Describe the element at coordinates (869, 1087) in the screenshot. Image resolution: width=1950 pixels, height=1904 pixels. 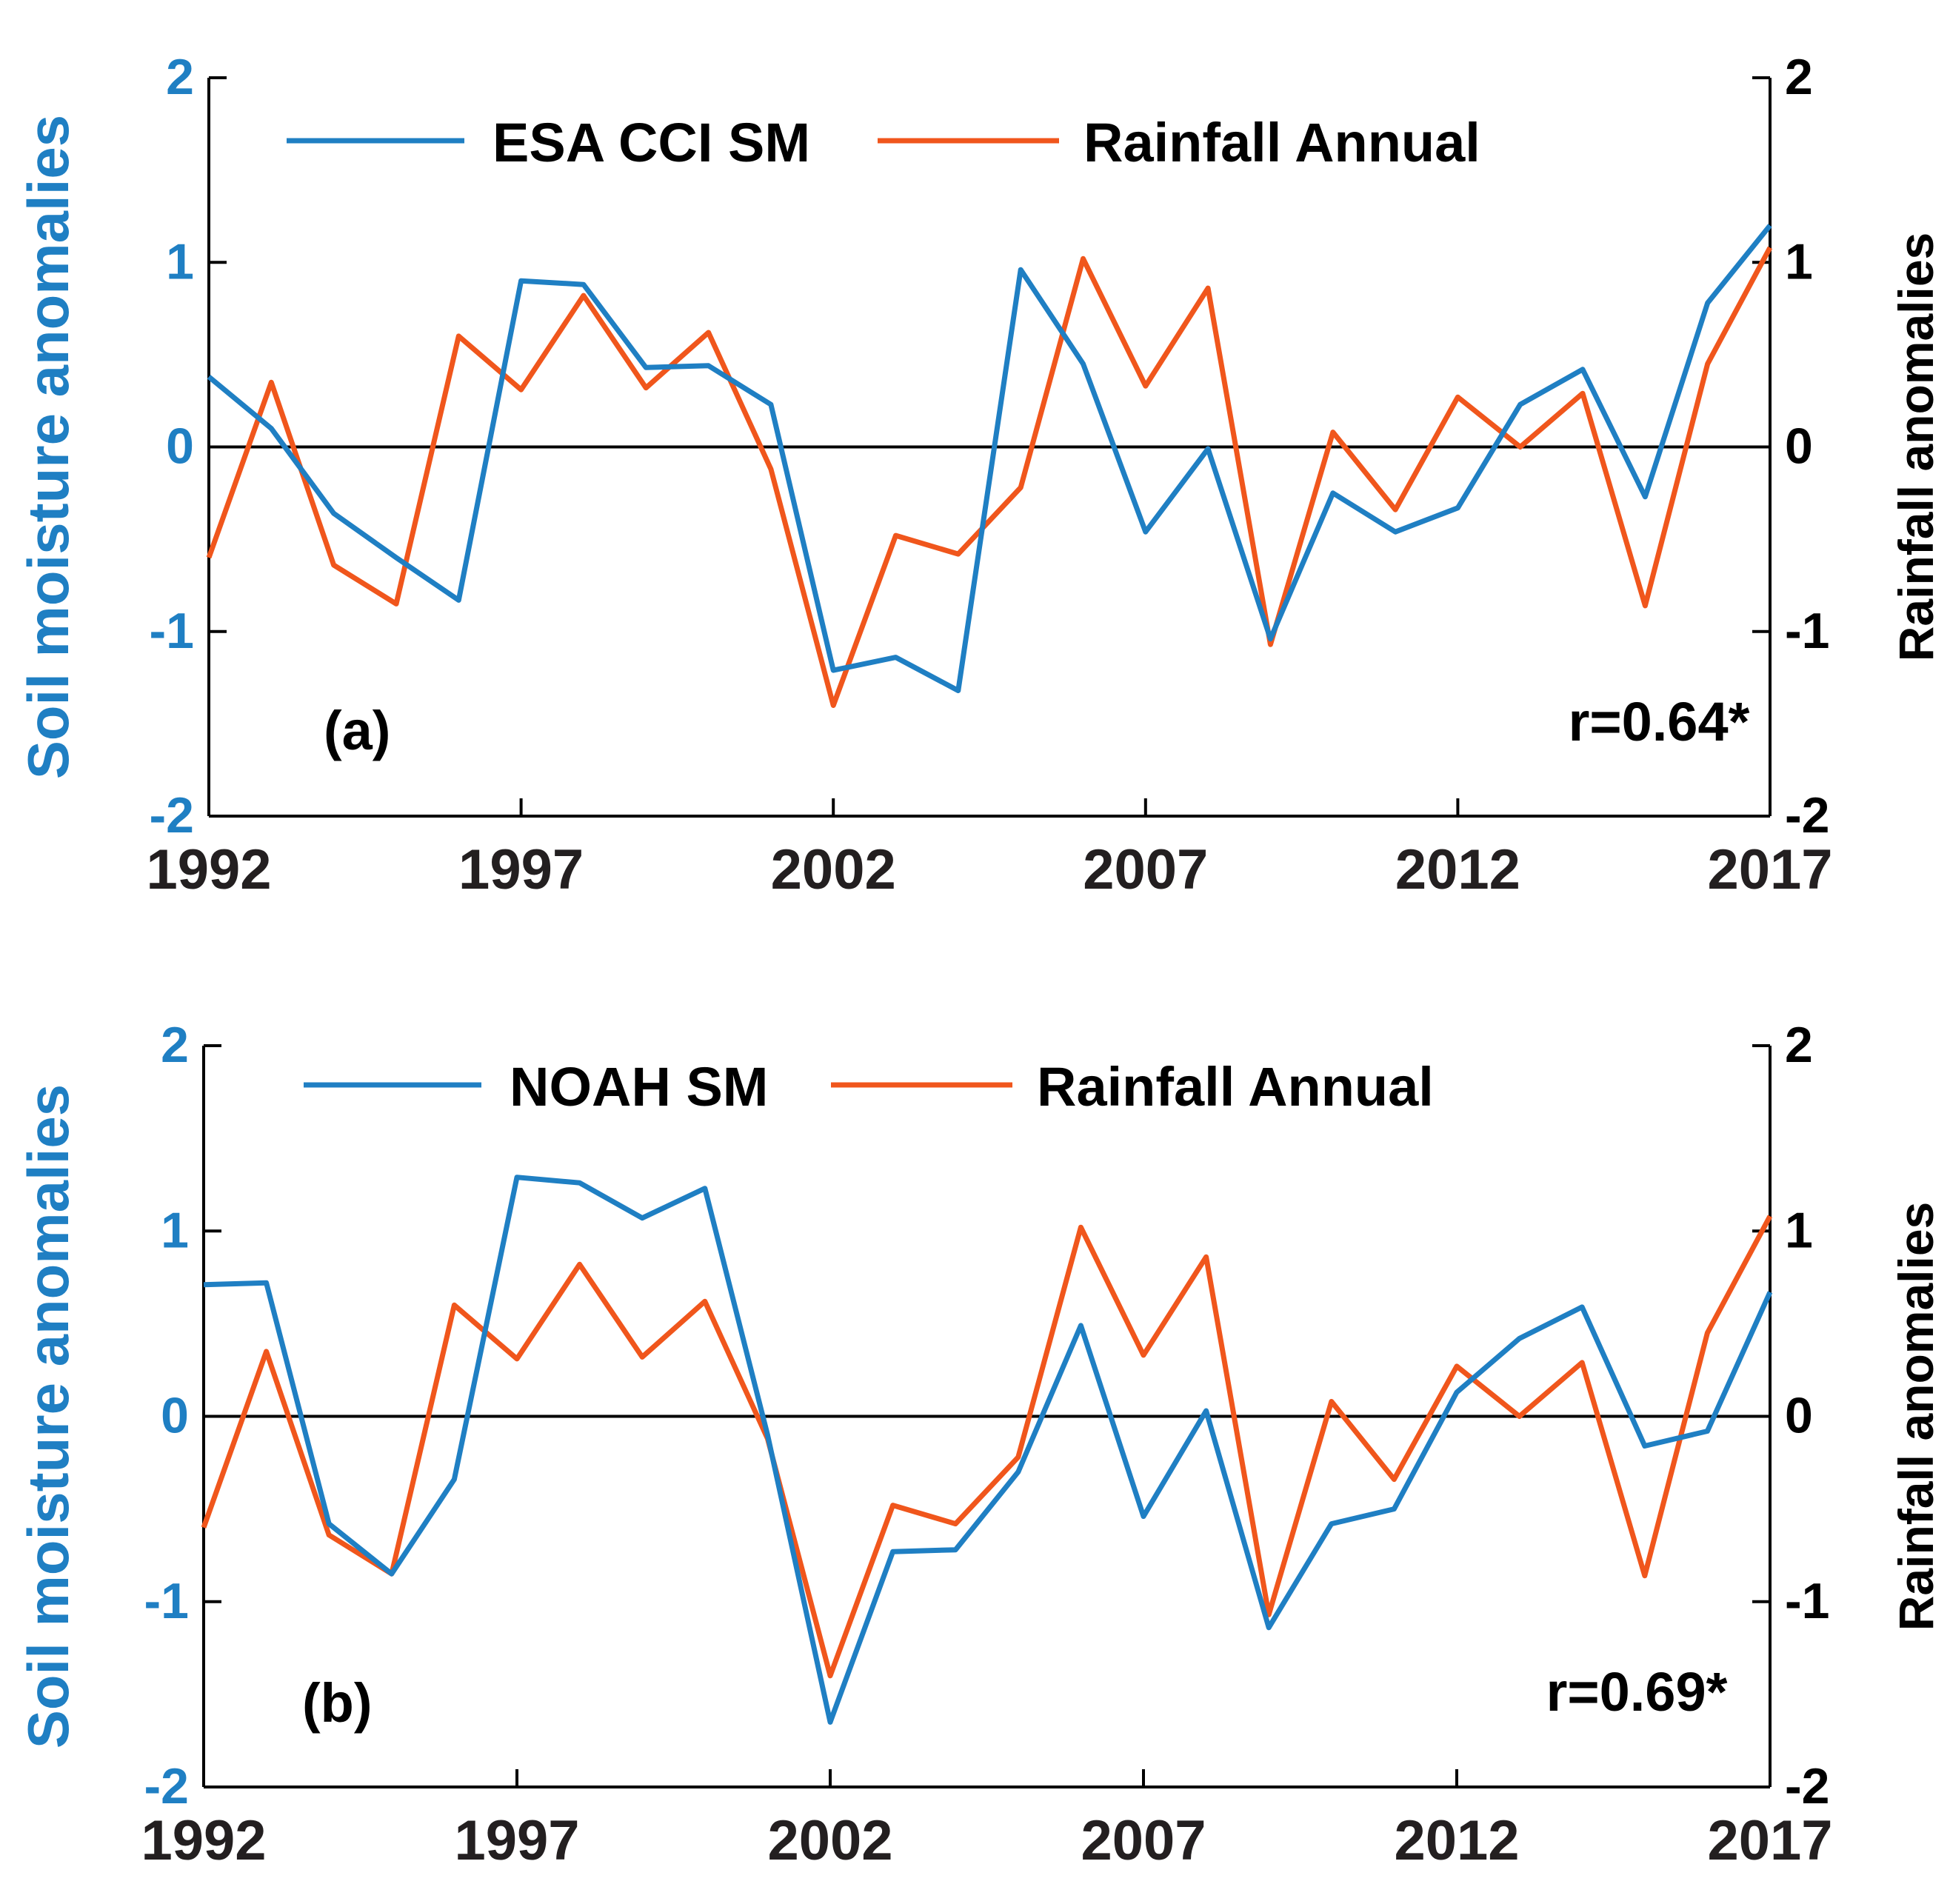
I see `legend: NOAH SM Rainfall Annual` at that location.